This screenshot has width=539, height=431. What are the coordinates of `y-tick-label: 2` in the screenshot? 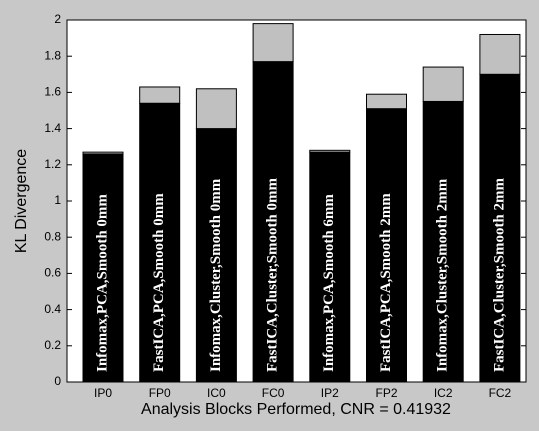 It's located at (57, 19).